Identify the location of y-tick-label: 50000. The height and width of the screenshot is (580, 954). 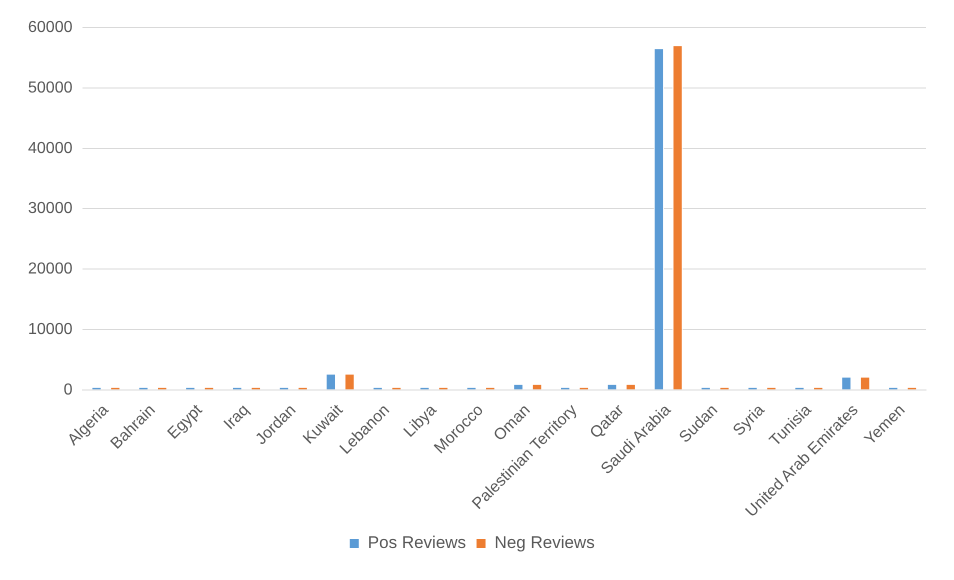
(50, 87).